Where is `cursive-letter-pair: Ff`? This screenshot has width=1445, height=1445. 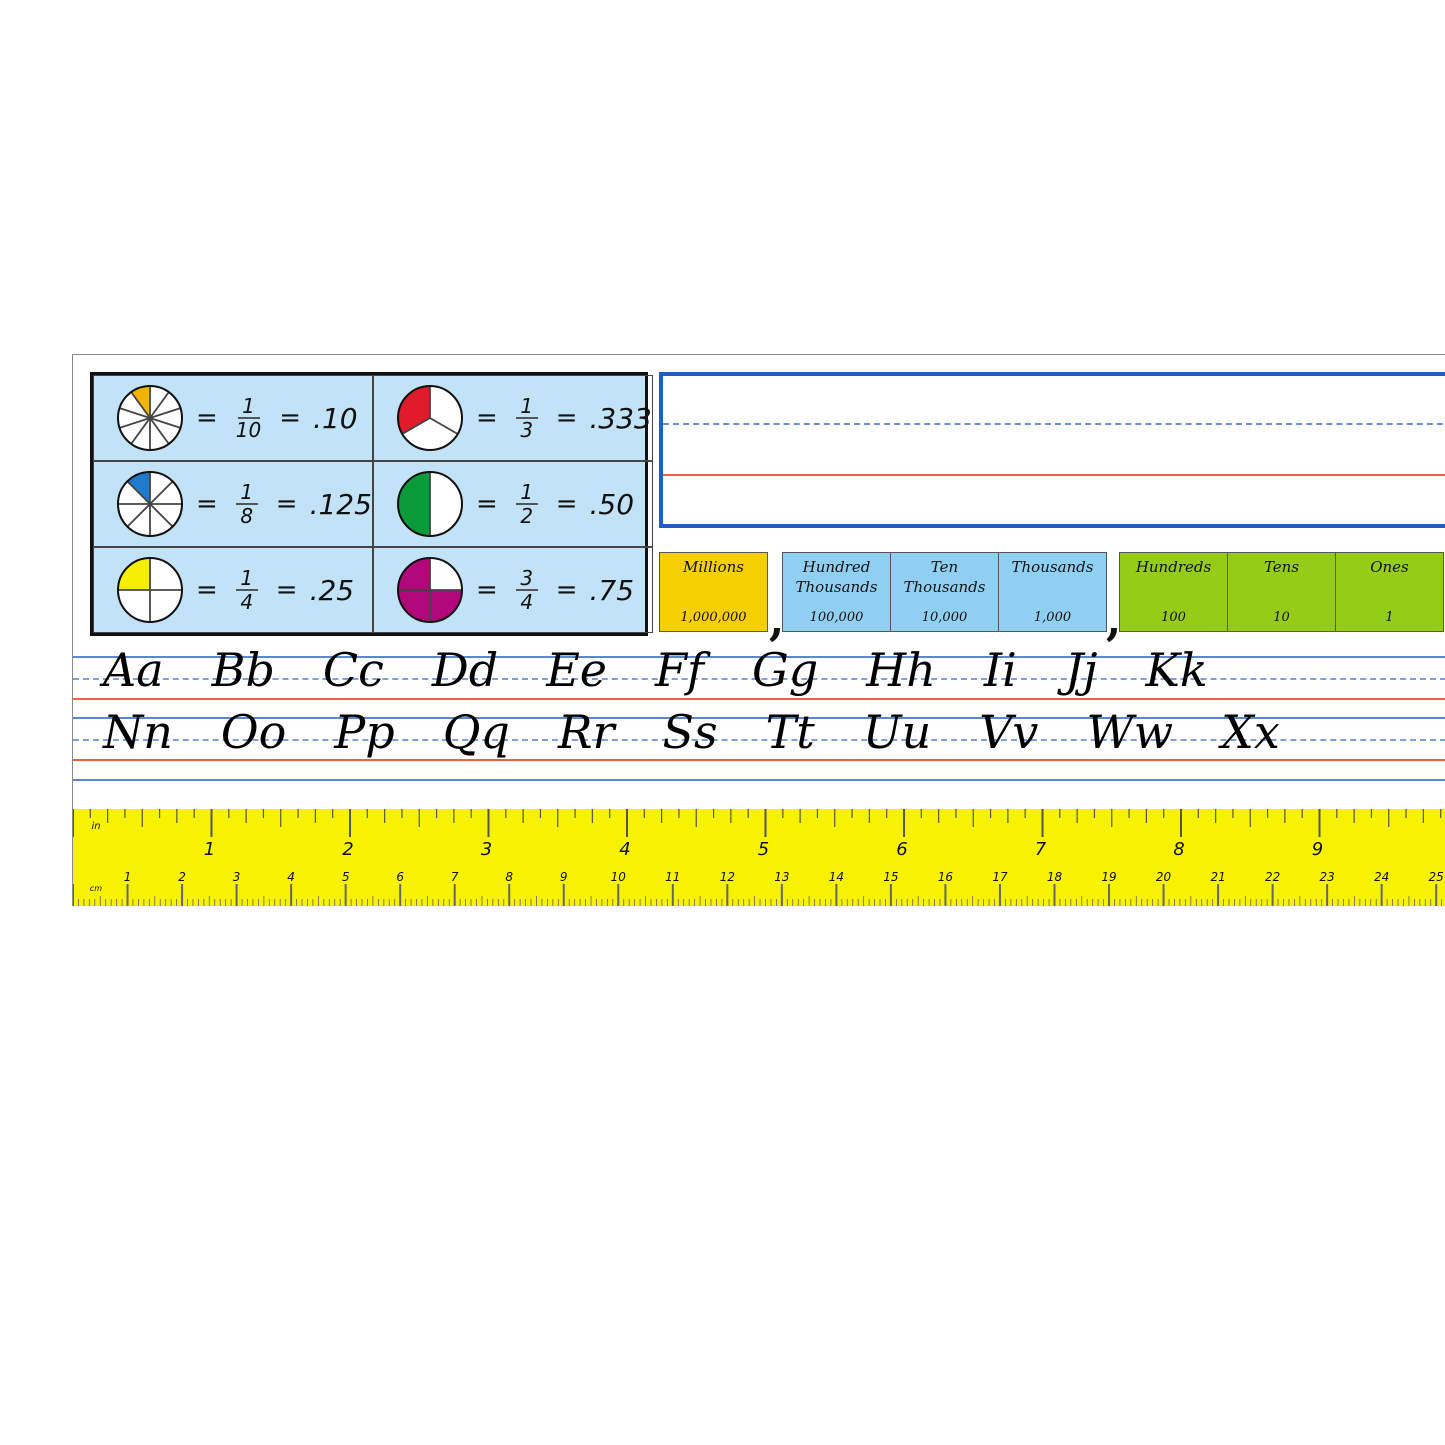
cursive-letter-pair: Ff is located at coordinates (679, 670).